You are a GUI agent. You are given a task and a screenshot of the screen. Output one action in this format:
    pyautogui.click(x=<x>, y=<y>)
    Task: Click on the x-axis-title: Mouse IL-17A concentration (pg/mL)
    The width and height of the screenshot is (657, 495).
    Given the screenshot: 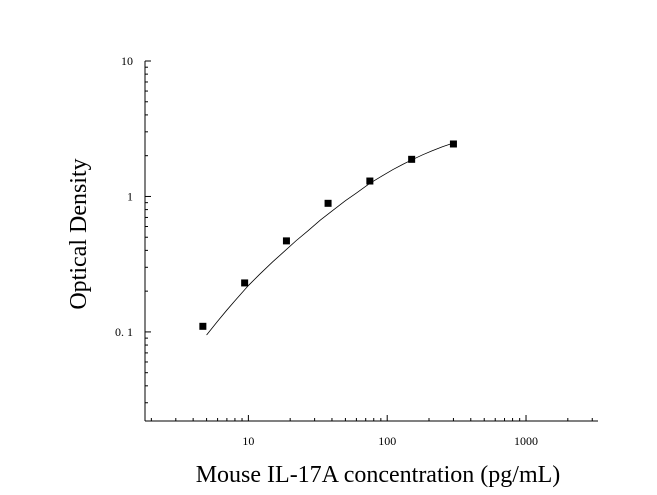 What is the action you would take?
    pyautogui.click(x=378, y=475)
    